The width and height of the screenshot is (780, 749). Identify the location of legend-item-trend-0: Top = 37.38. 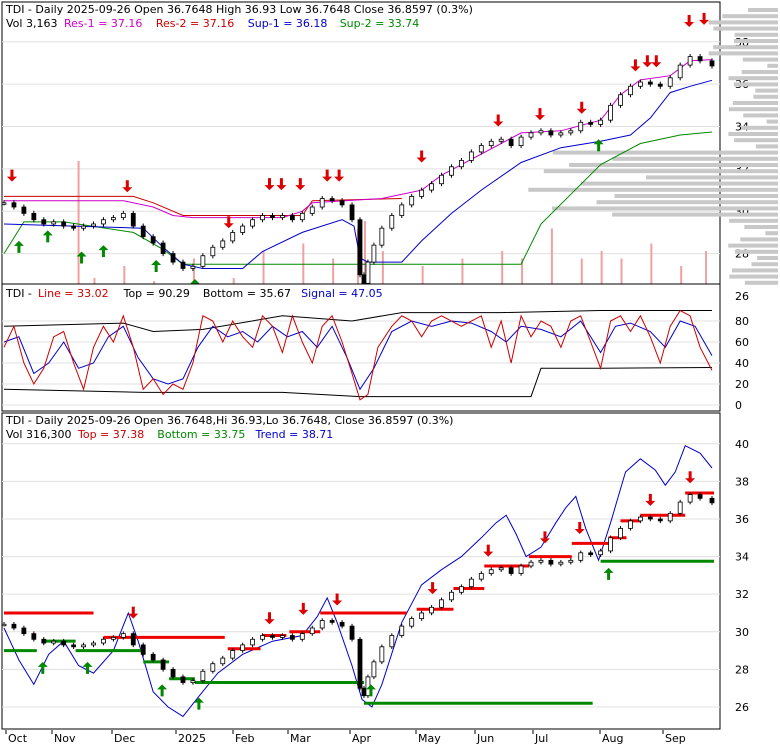
(110, 434).